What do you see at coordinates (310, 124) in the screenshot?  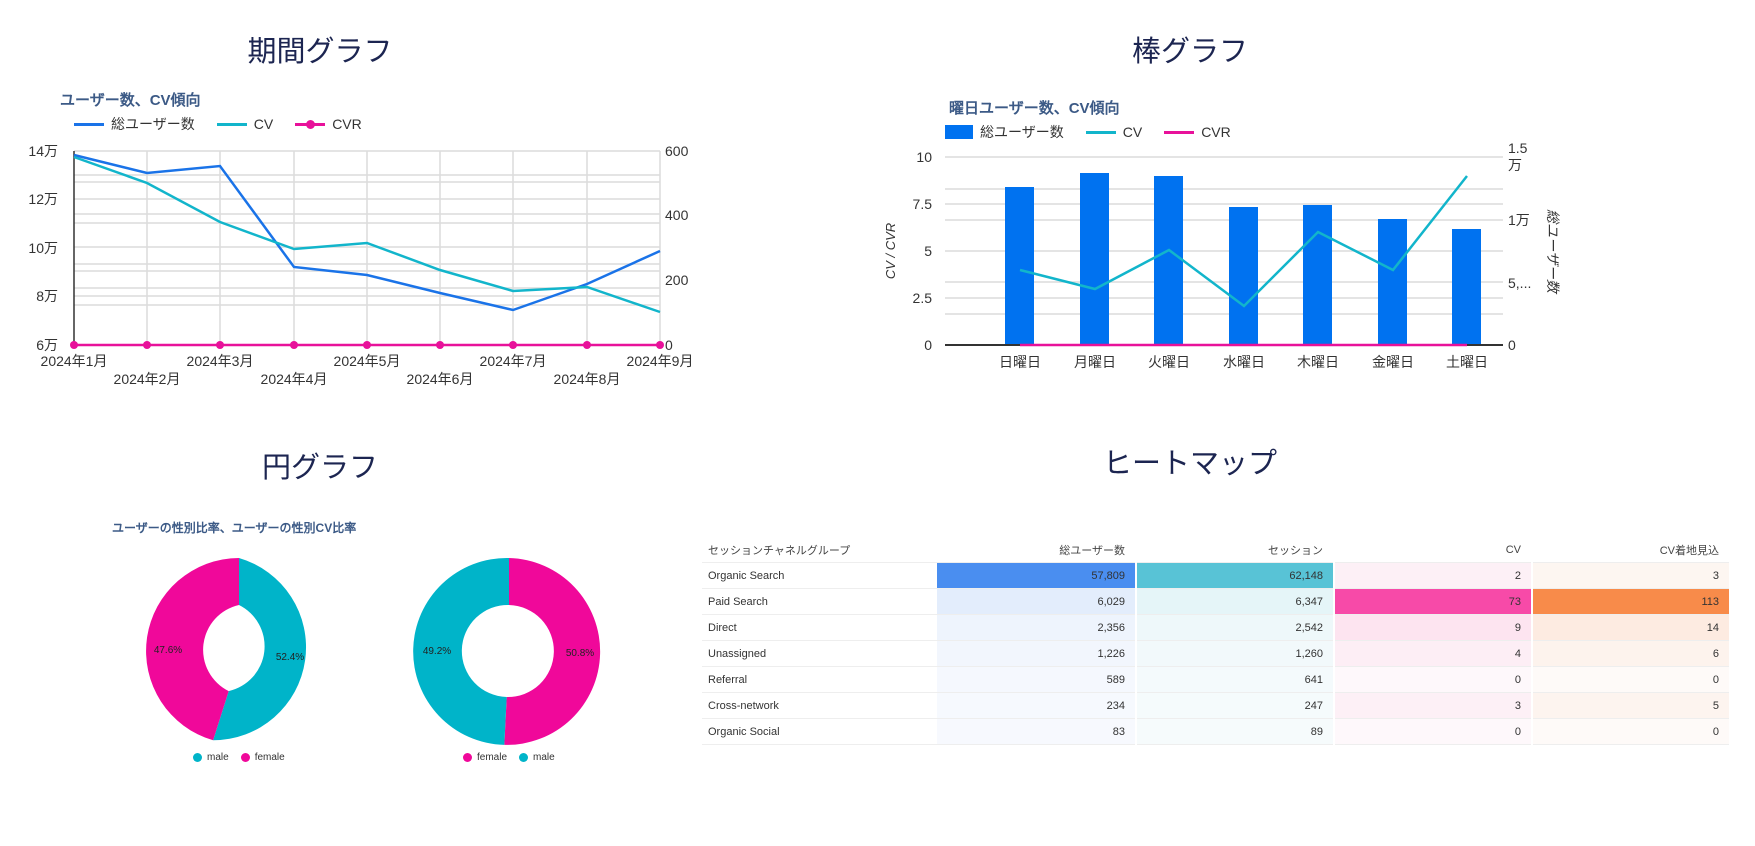 I see `legend-line-dot-icon` at bounding box center [310, 124].